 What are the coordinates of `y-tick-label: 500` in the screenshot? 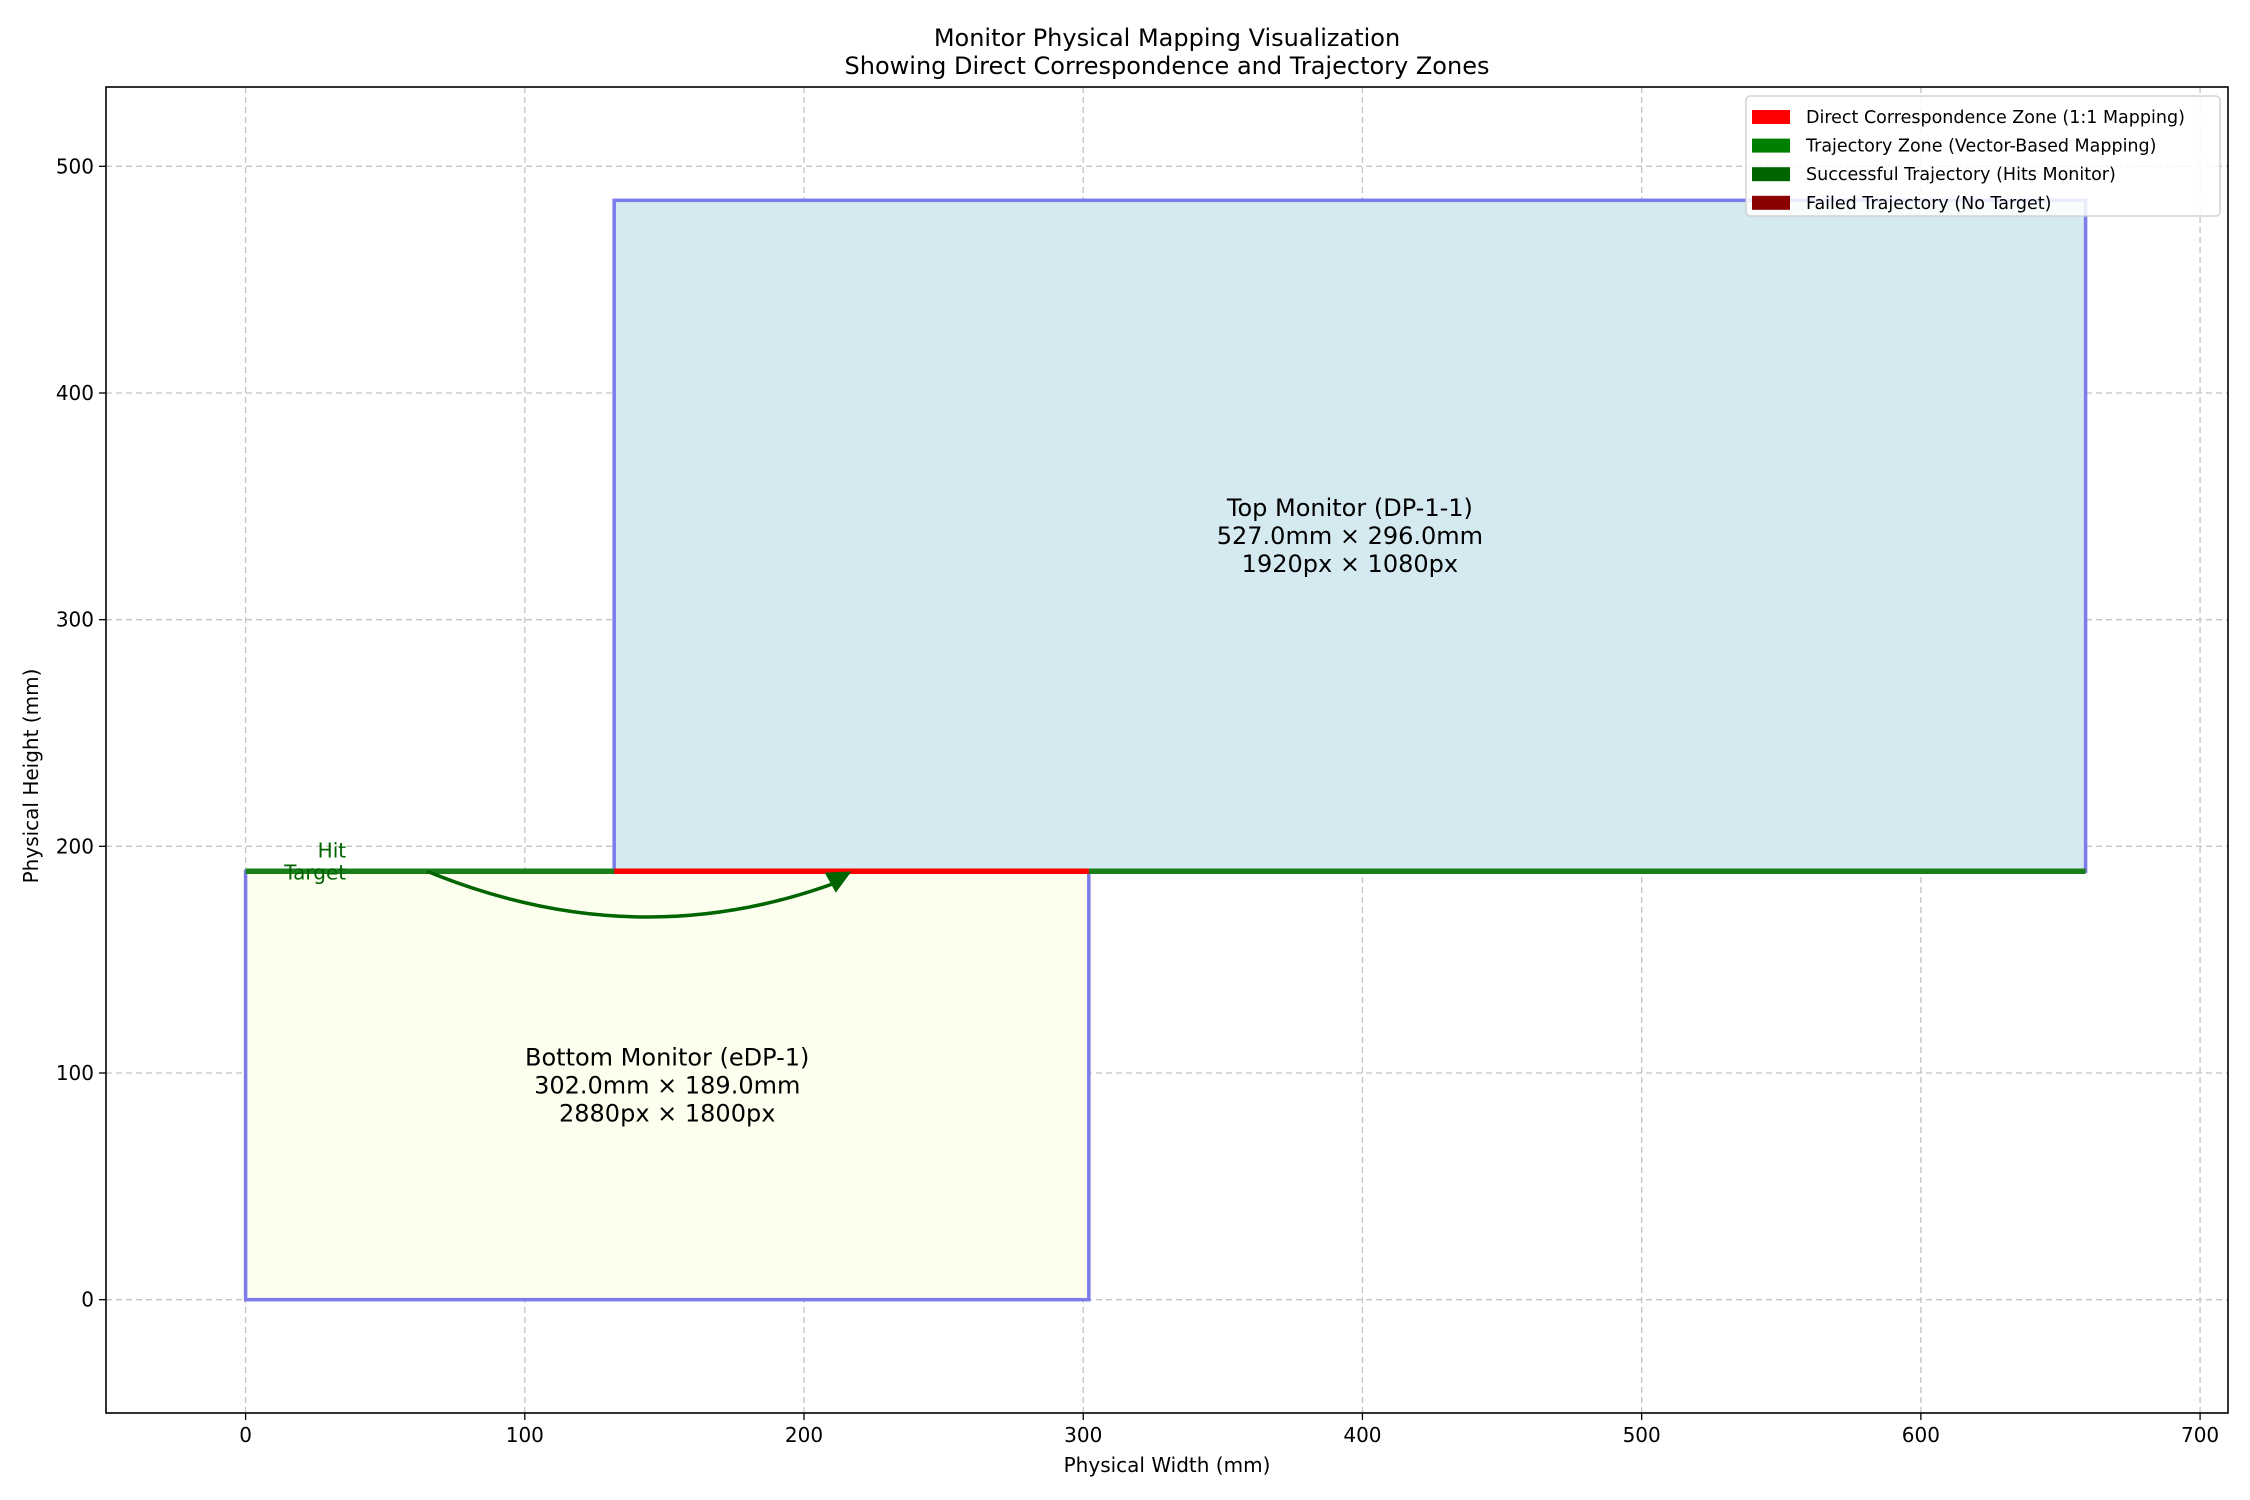 It's located at (75, 166).